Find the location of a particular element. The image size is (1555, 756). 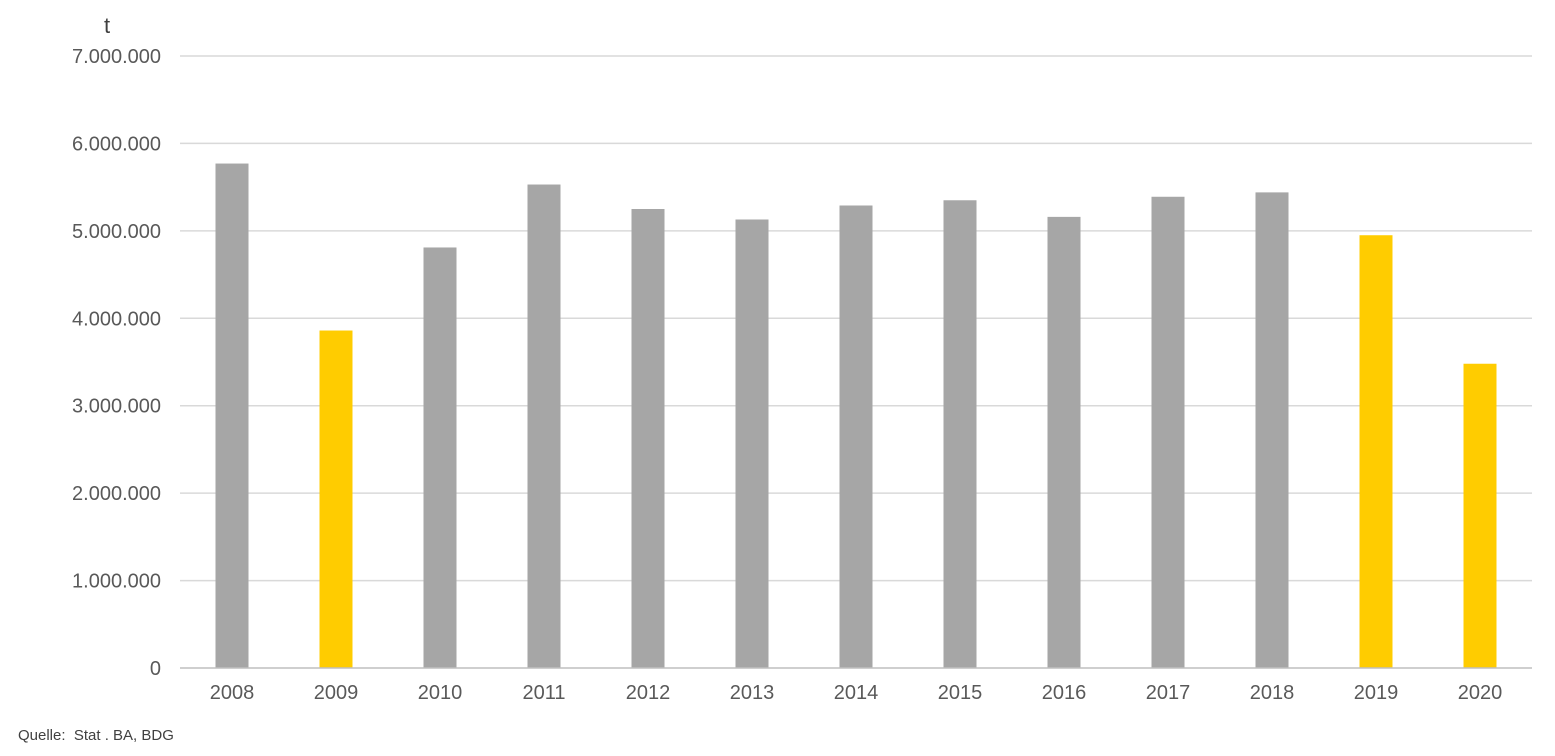

bar-2008 is located at coordinates (232, 415).